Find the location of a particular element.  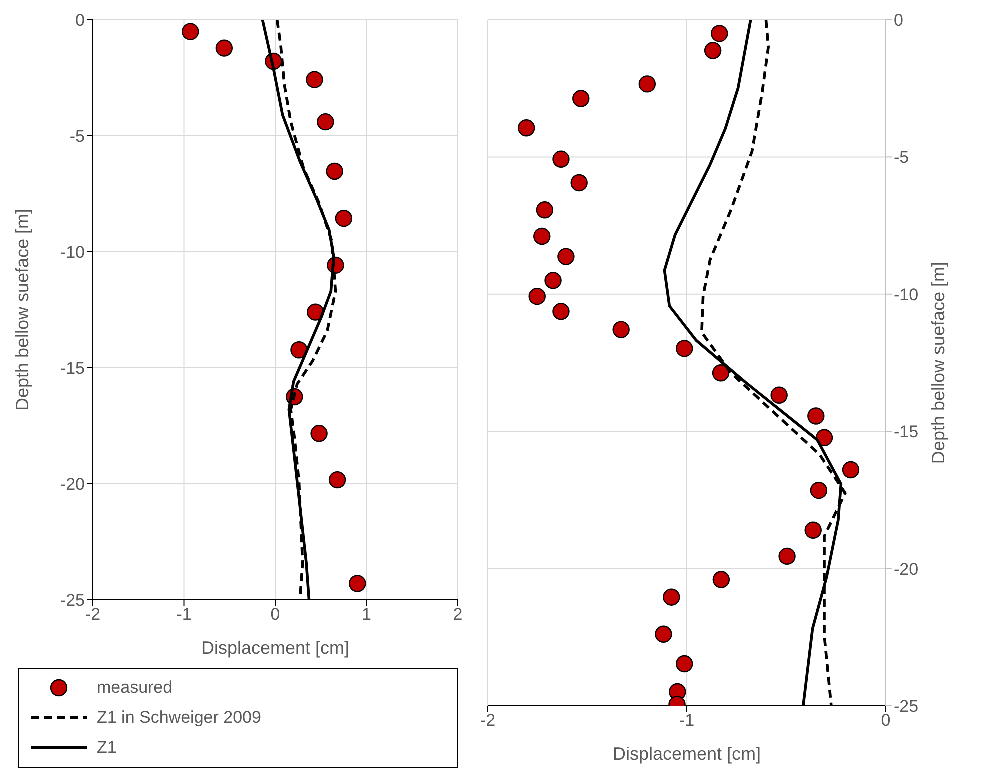

x-tick-label: 2 is located at coordinates (458, 614).